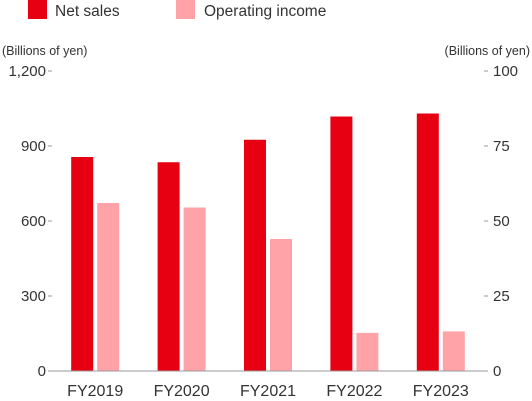 Image resolution: width=532 pixels, height=401 pixels. Describe the element at coordinates (37, 9) in the screenshot. I see `legend-swatch-net-sales` at that location.